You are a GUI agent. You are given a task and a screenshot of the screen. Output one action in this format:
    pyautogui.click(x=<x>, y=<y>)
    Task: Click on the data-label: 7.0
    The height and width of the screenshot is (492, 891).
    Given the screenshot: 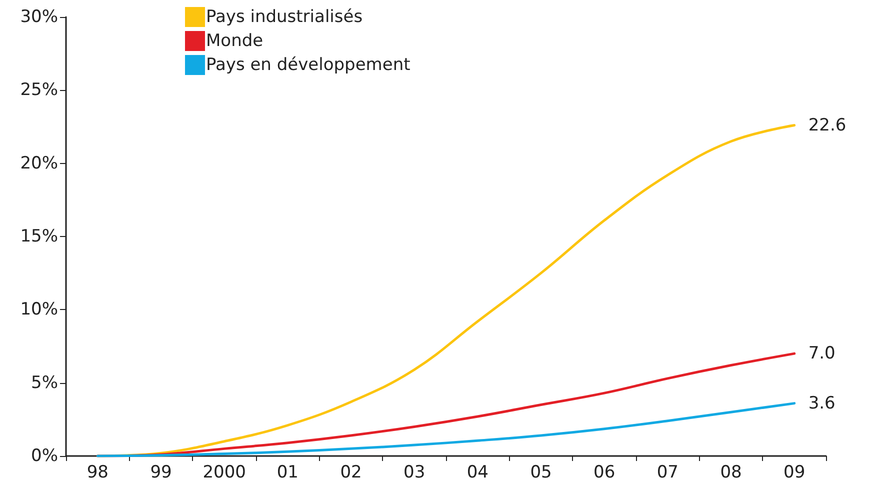 What is the action you would take?
    pyautogui.click(x=822, y=354)
    